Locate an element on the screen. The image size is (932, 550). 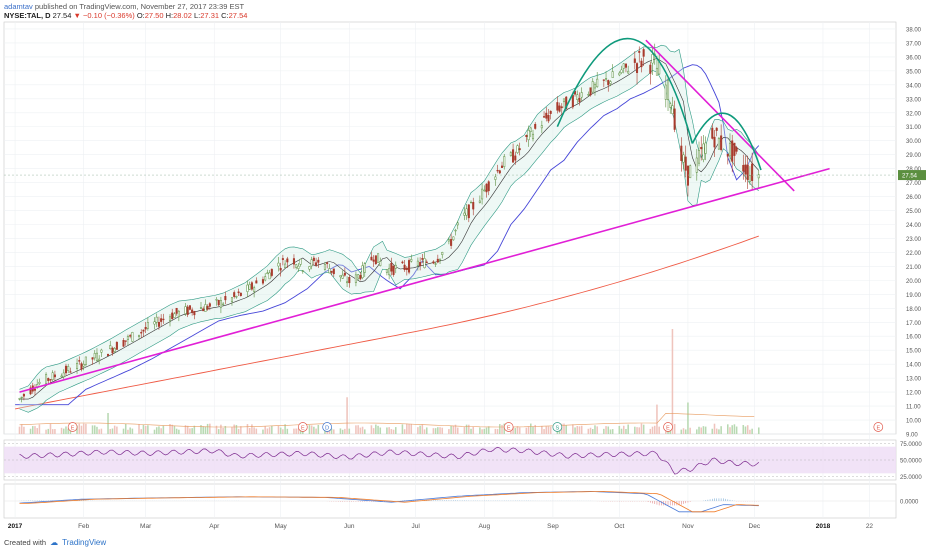
price-tick-label: 10.00 is located at coordinates (914, 422).